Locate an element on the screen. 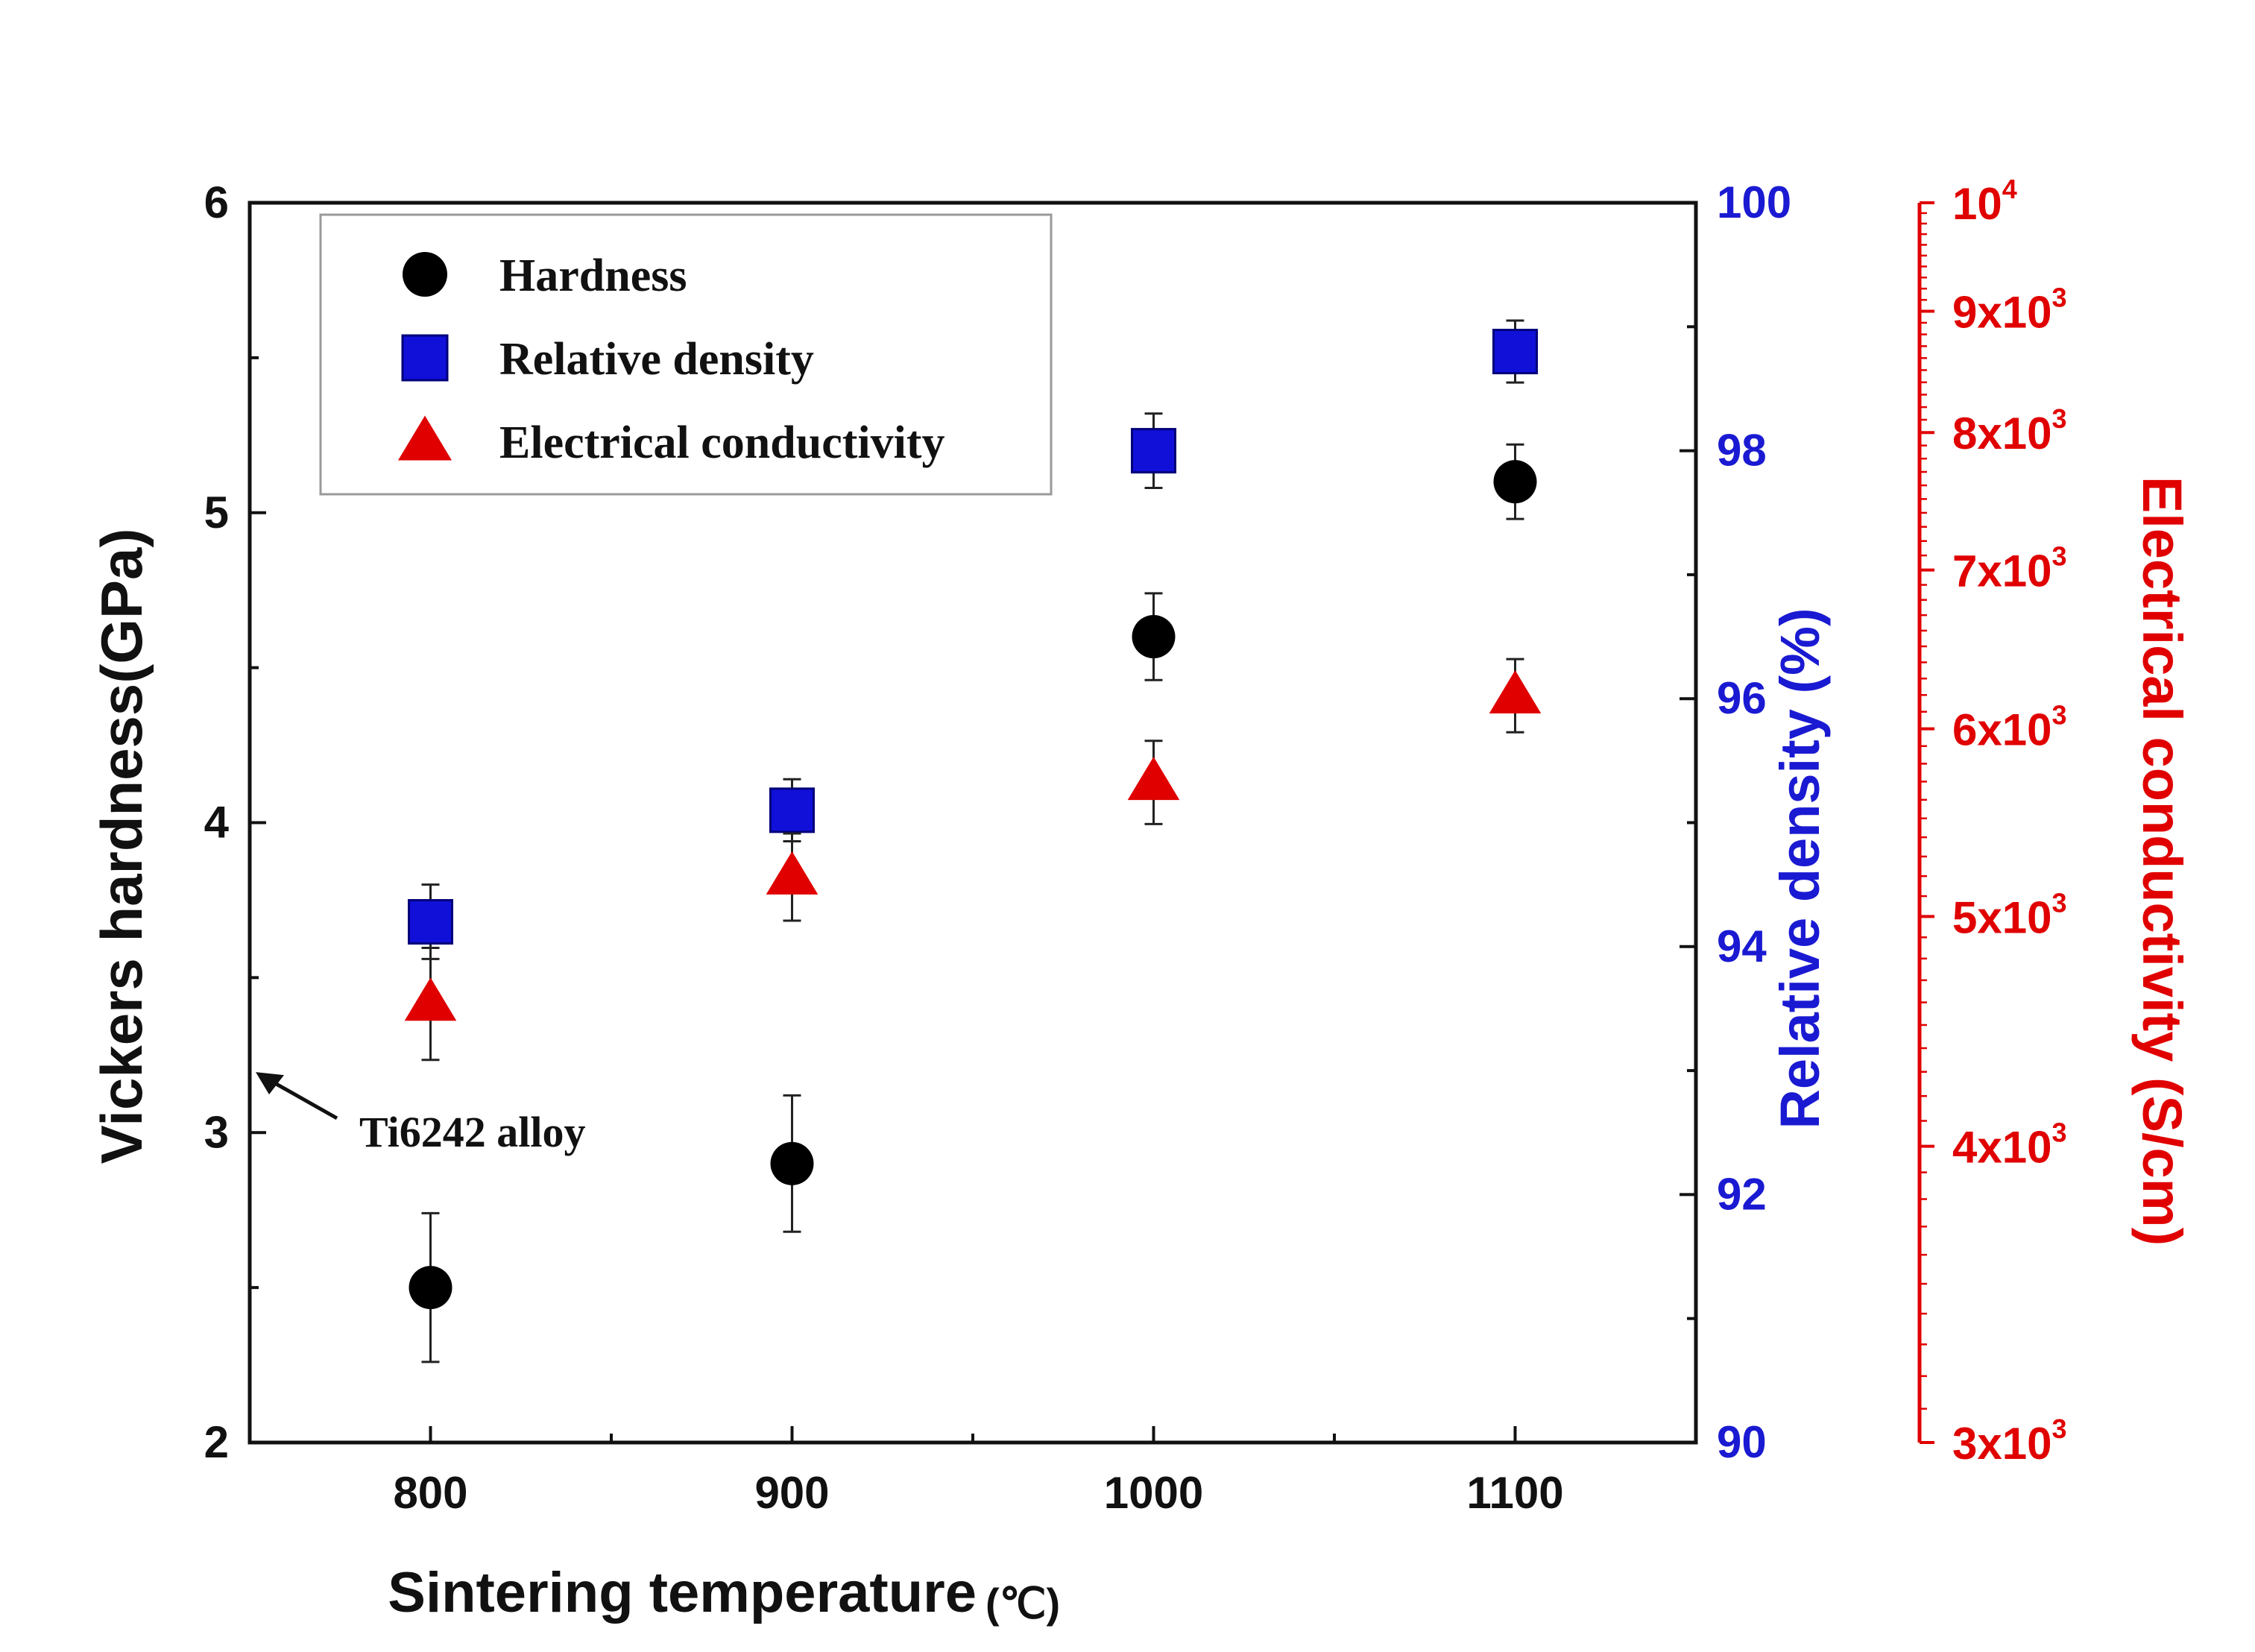  y-right2-tick-label: 104 is located at coordinates (1985, 202).